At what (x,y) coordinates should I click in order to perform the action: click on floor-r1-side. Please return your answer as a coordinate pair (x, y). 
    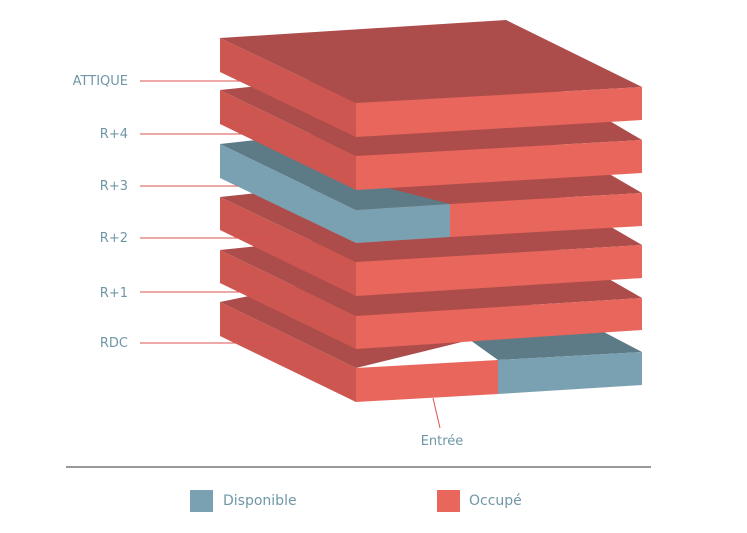
    Looking at the image, I should click on (288, 299).